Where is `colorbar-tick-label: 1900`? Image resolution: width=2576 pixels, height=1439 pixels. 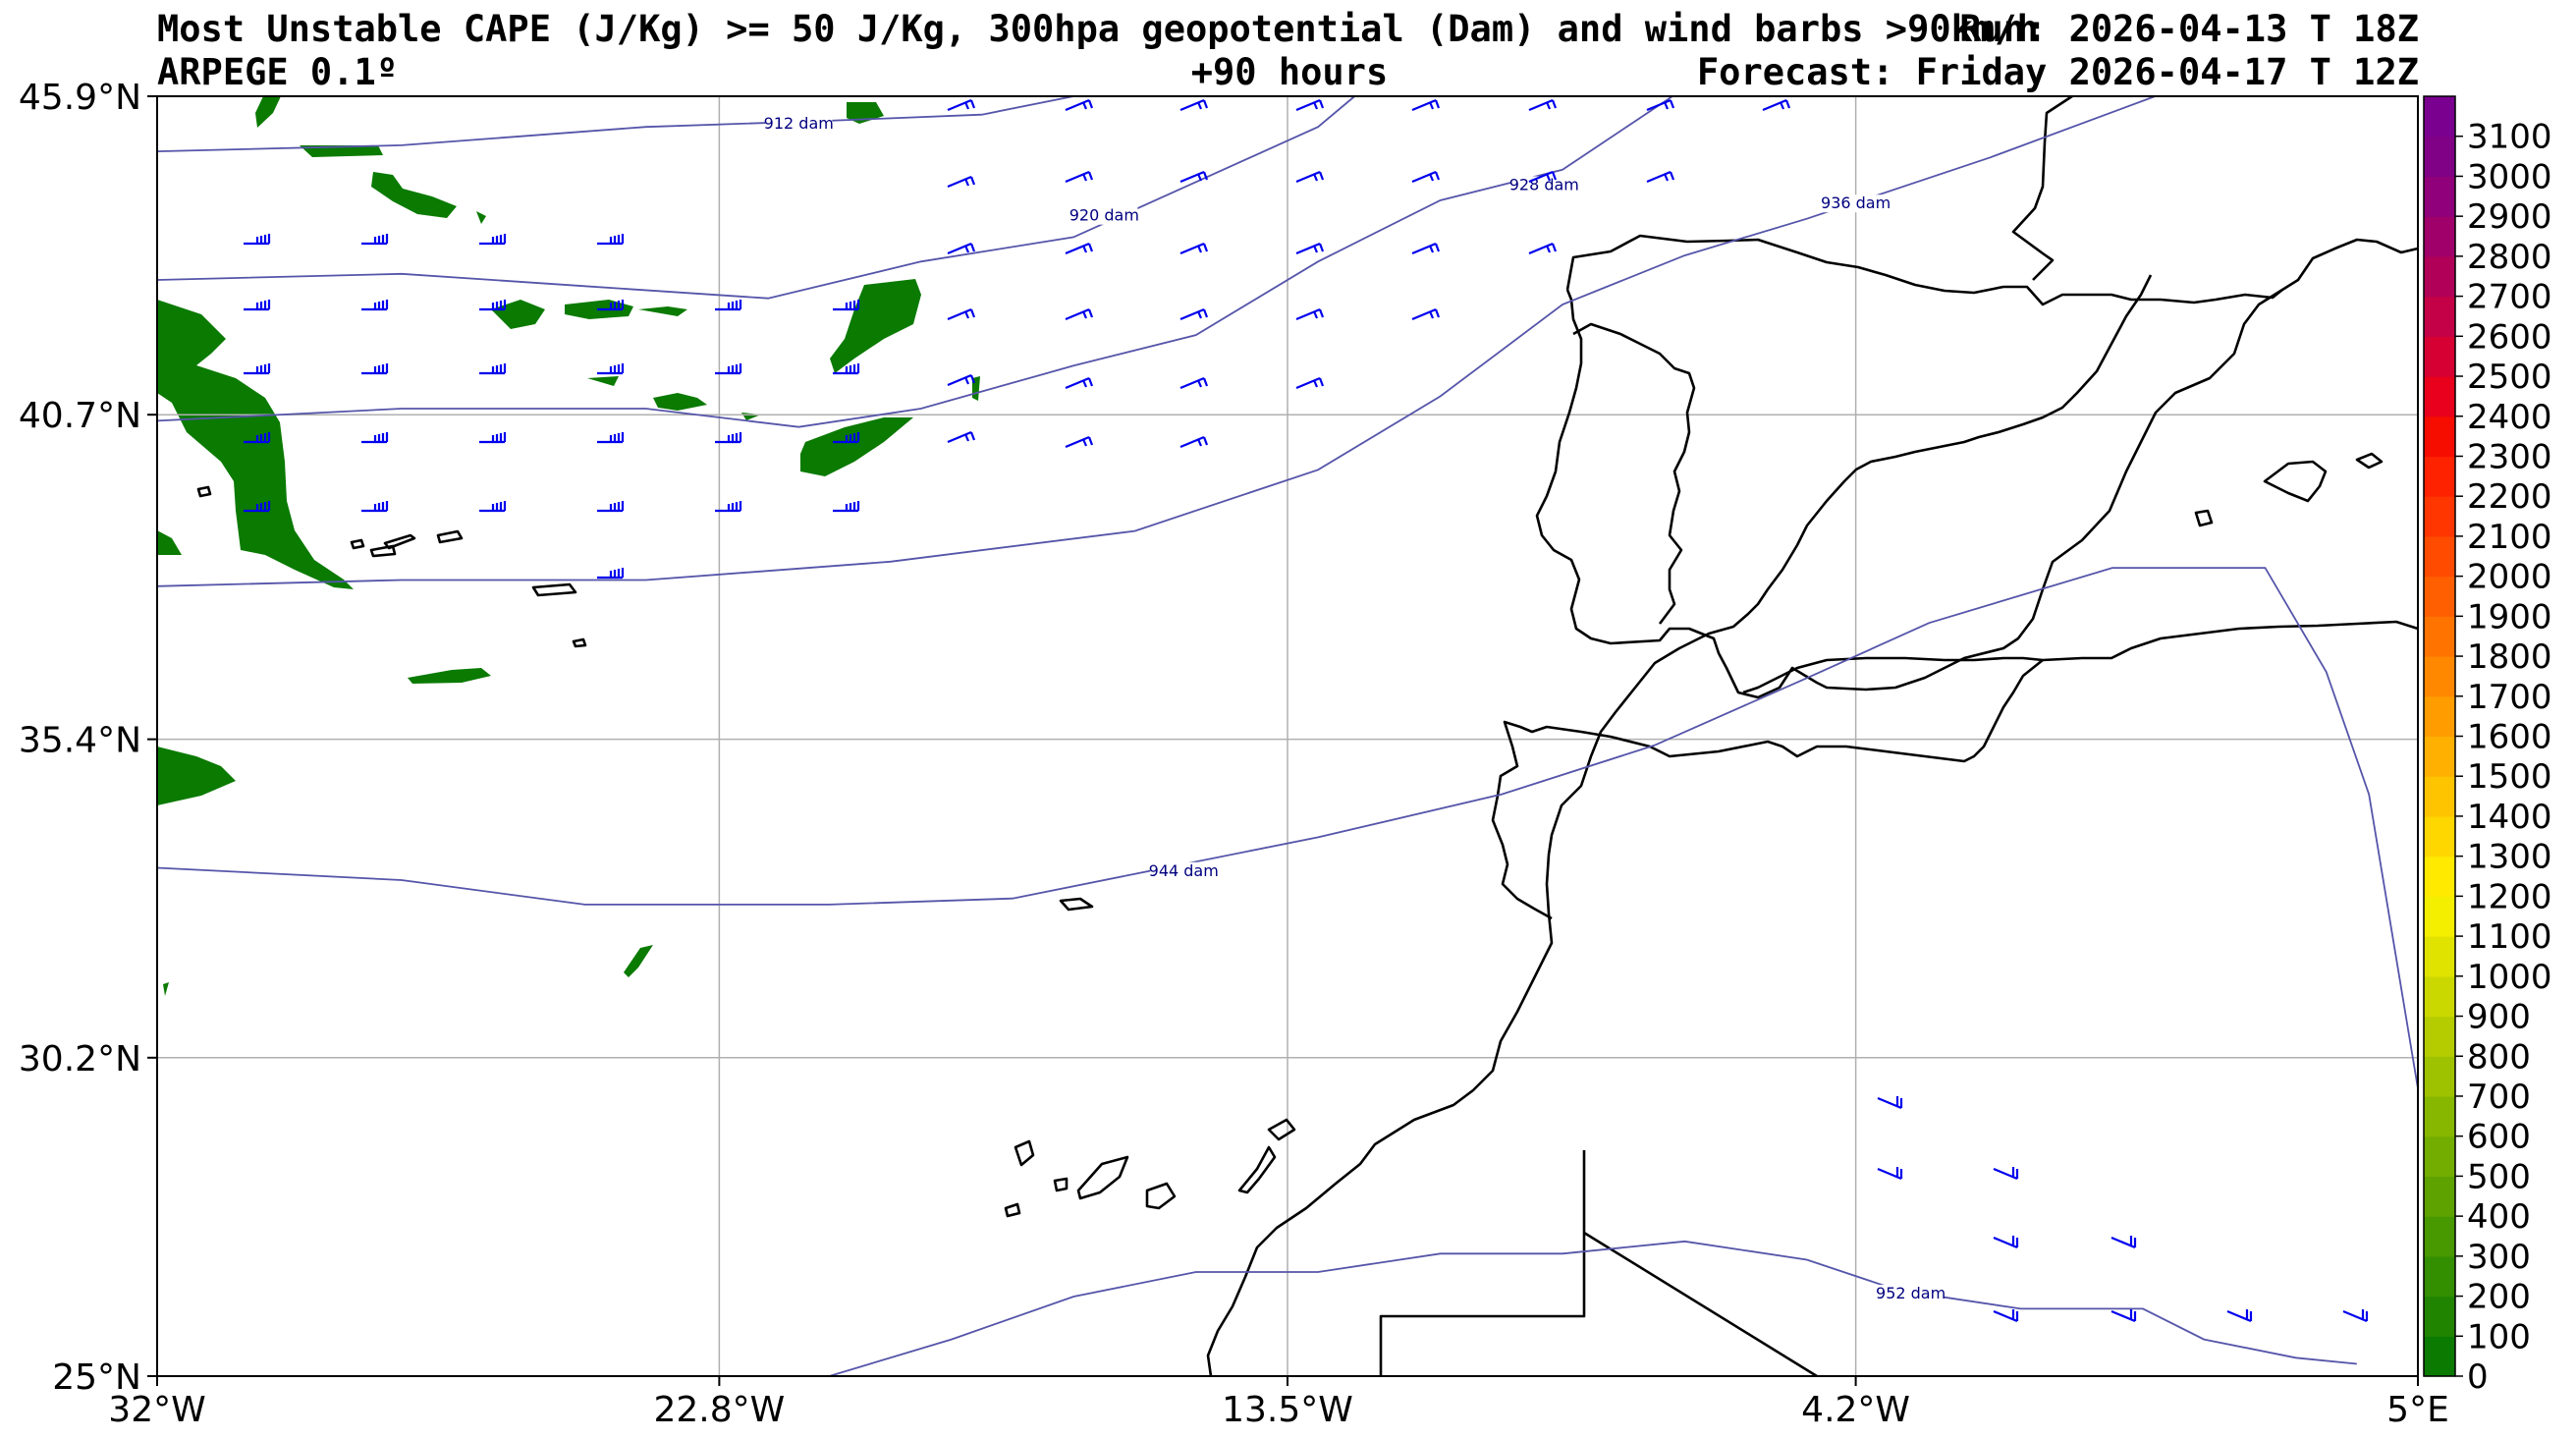 colorbar-tick-label: 1900 is located at coordinates (2510, 616).